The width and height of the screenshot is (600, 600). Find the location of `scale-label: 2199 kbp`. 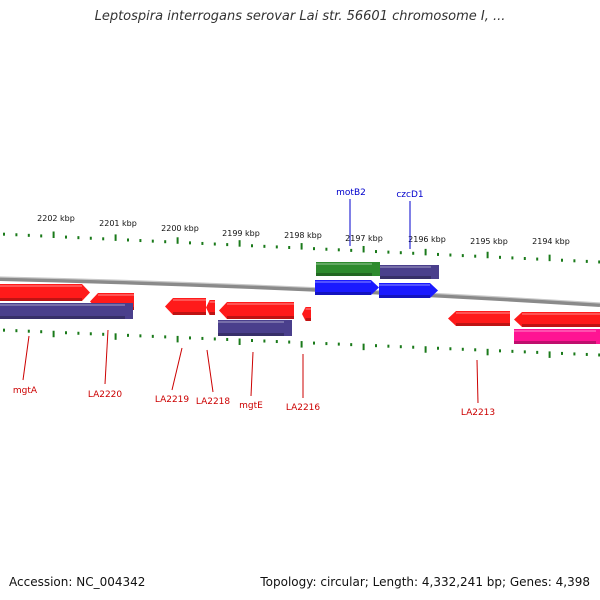

scale-label: 2199 kbp is located at coordinates (241, 233).